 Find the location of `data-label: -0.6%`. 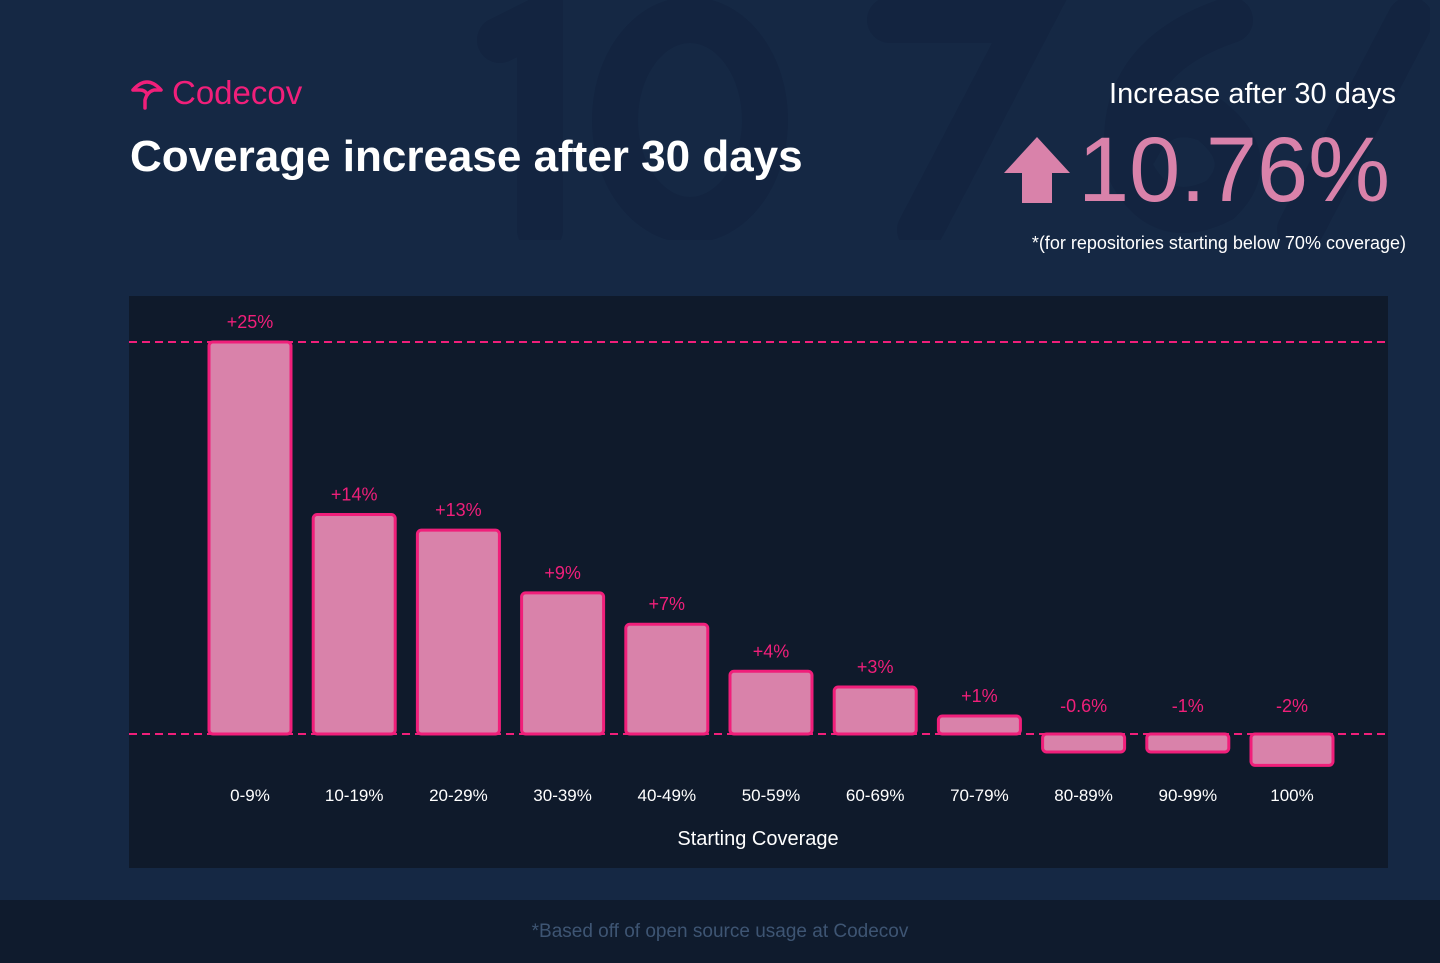

data-label: -0.6% is located at coordinates (1083, 706).